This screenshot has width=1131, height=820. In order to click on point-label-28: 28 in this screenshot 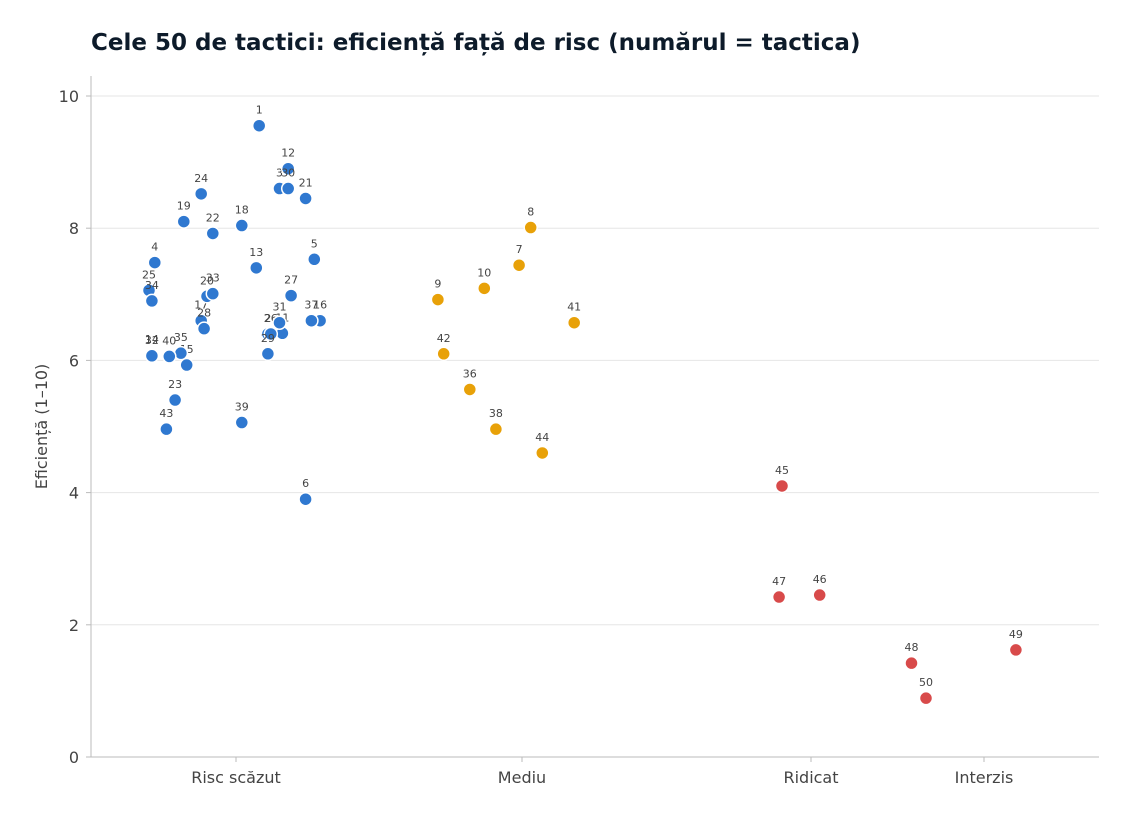, I will do `click(204, 313)`.